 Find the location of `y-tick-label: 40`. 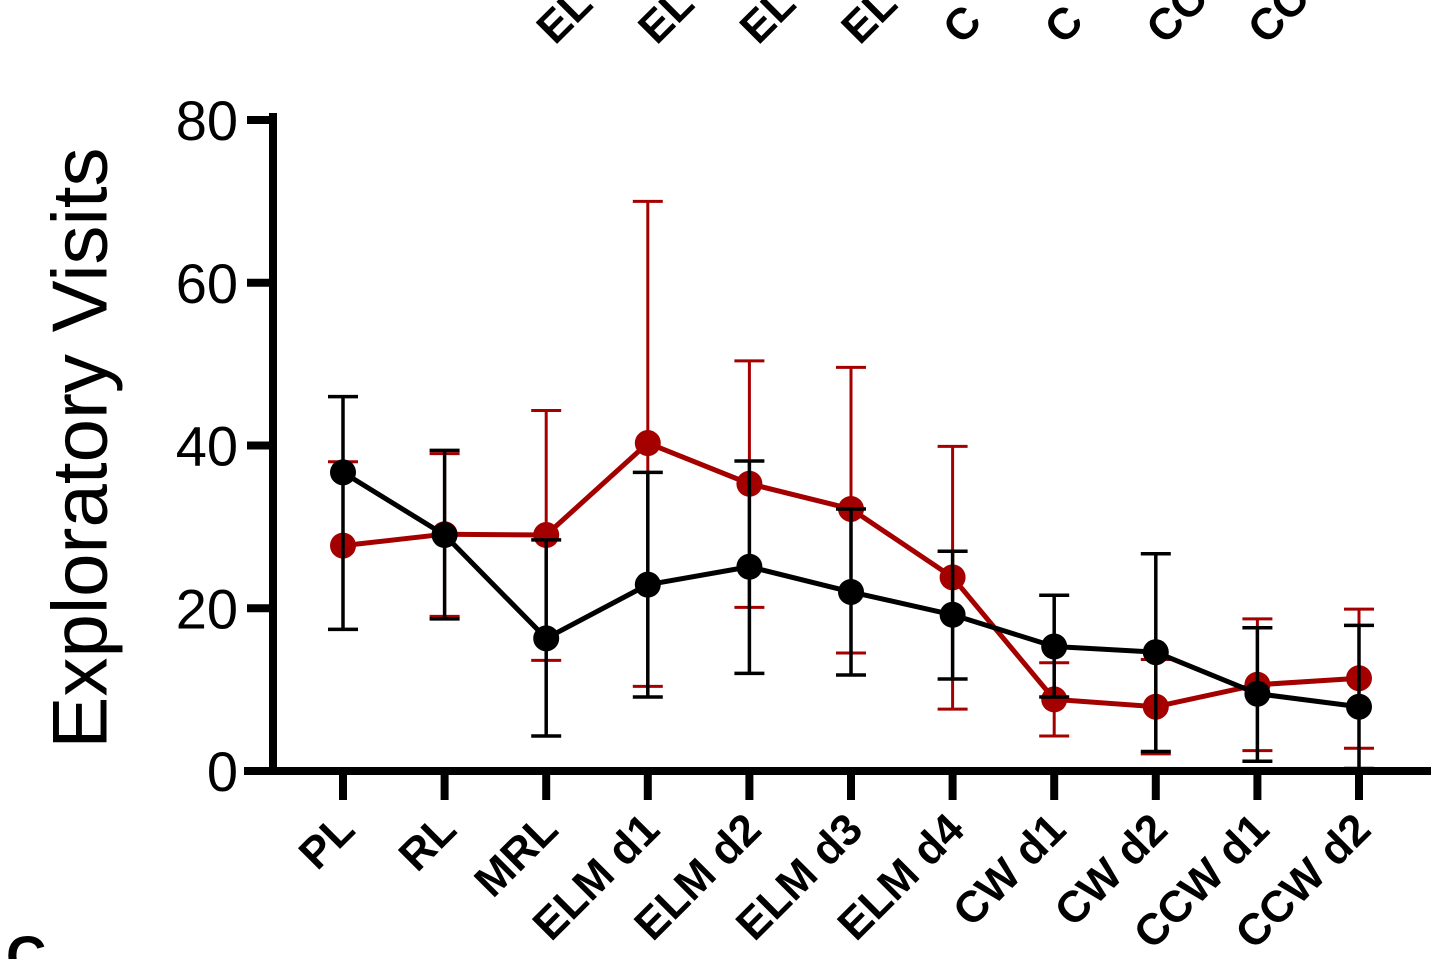

y-tick-label: 40 is located at coordinates (207, 446).